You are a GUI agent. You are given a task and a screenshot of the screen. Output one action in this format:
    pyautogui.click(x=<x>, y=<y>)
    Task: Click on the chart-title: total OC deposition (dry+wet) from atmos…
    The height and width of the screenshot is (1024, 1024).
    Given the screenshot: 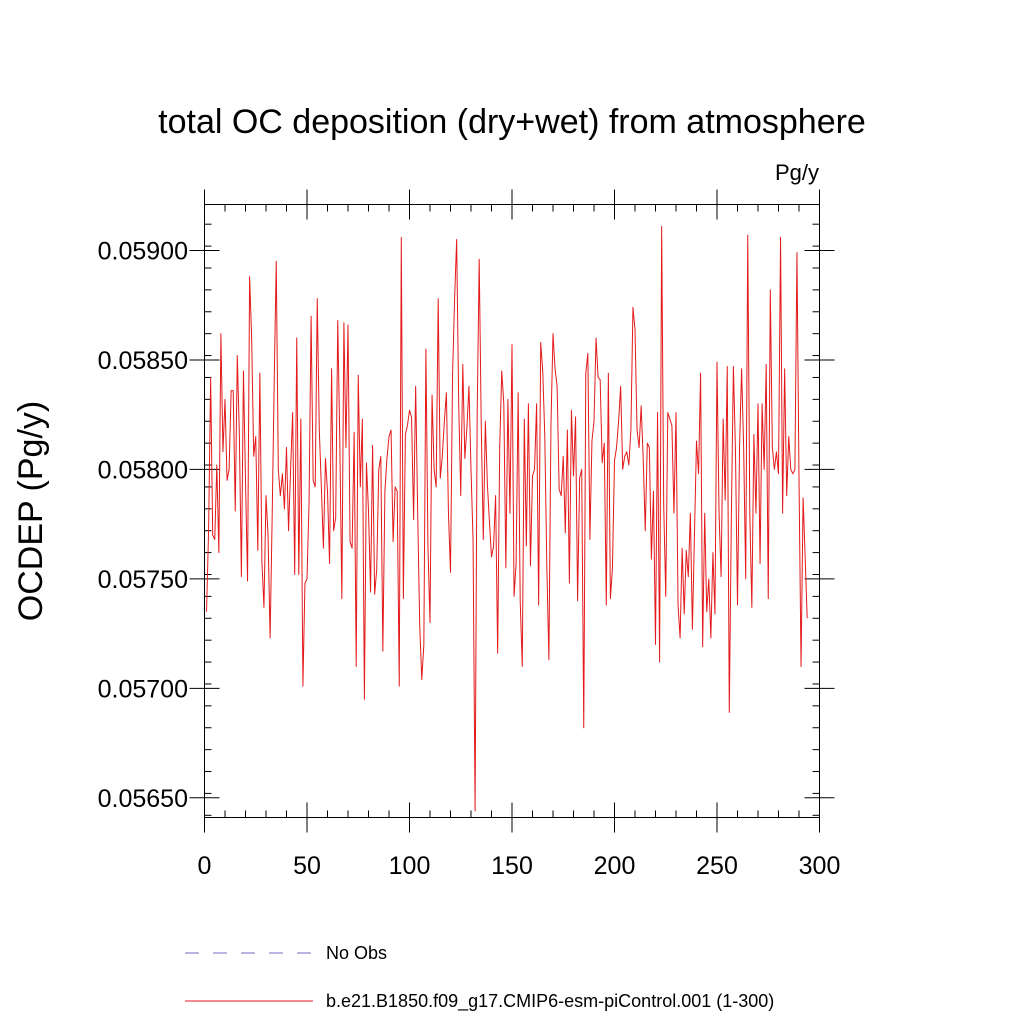 What is the action you would take?
    pyautogui.click(x=512, y=122)
    